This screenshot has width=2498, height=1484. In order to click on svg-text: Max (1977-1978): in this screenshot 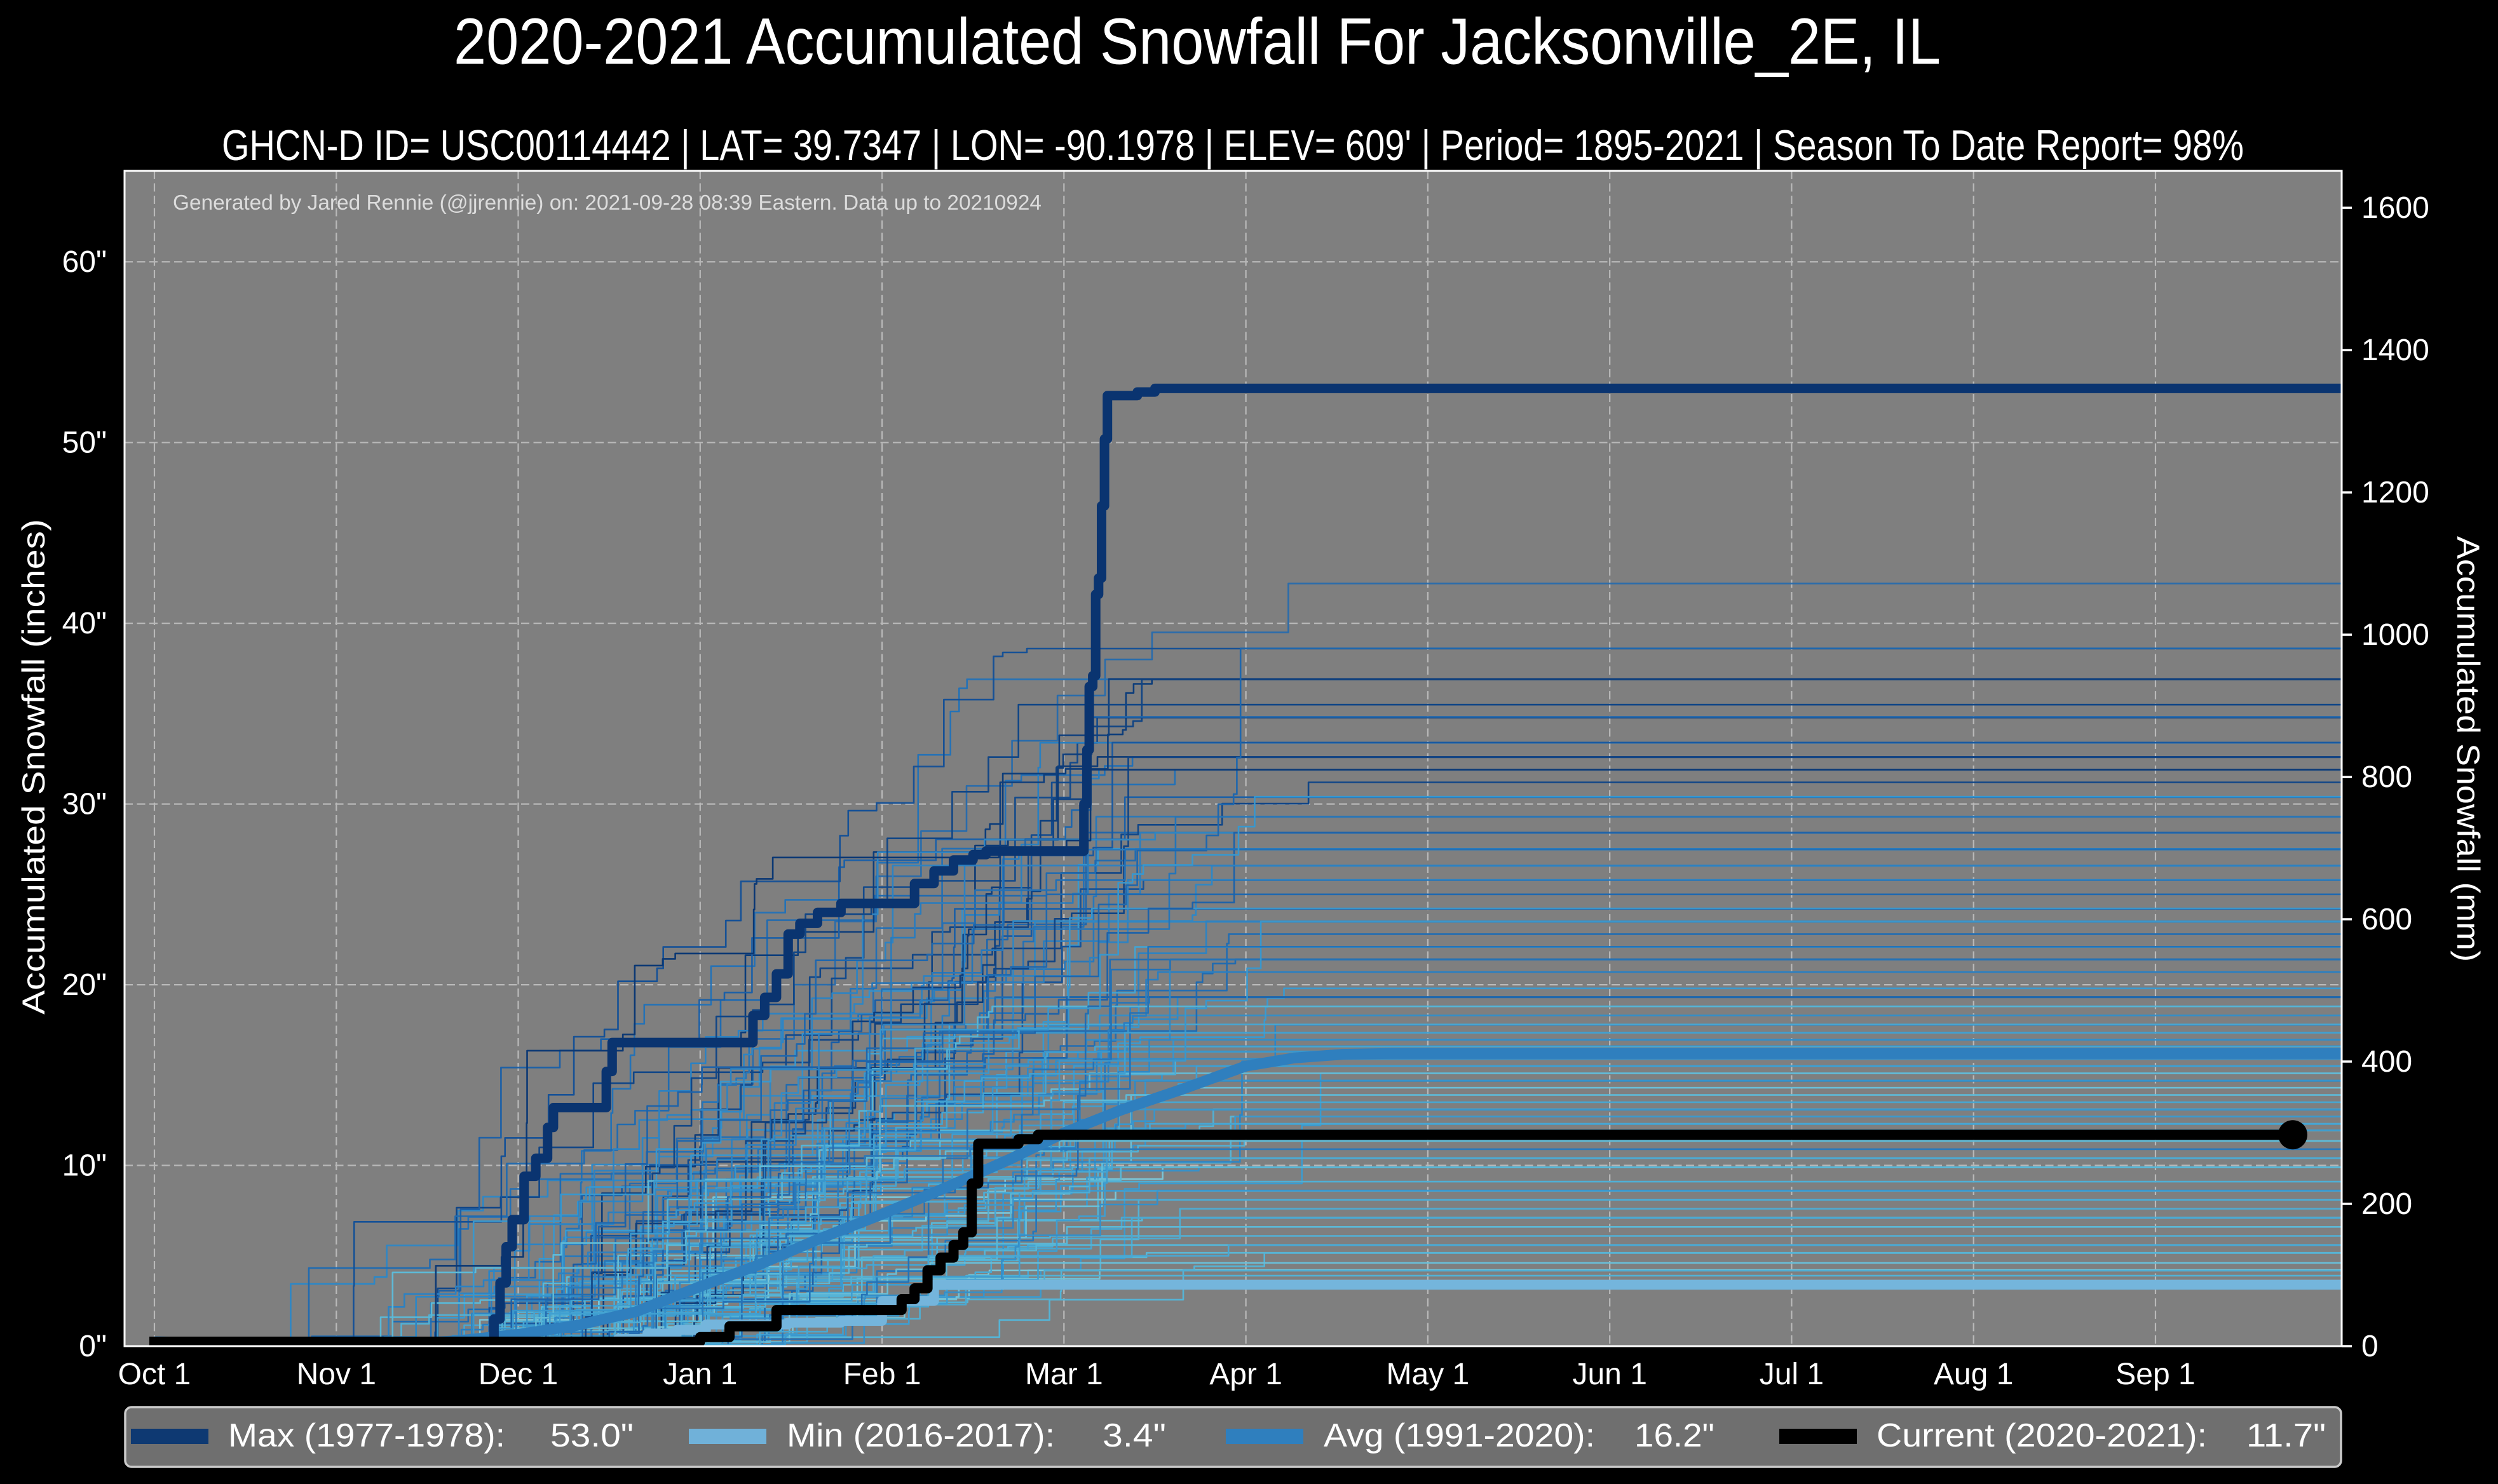, I will do `click(366, 1435)`.